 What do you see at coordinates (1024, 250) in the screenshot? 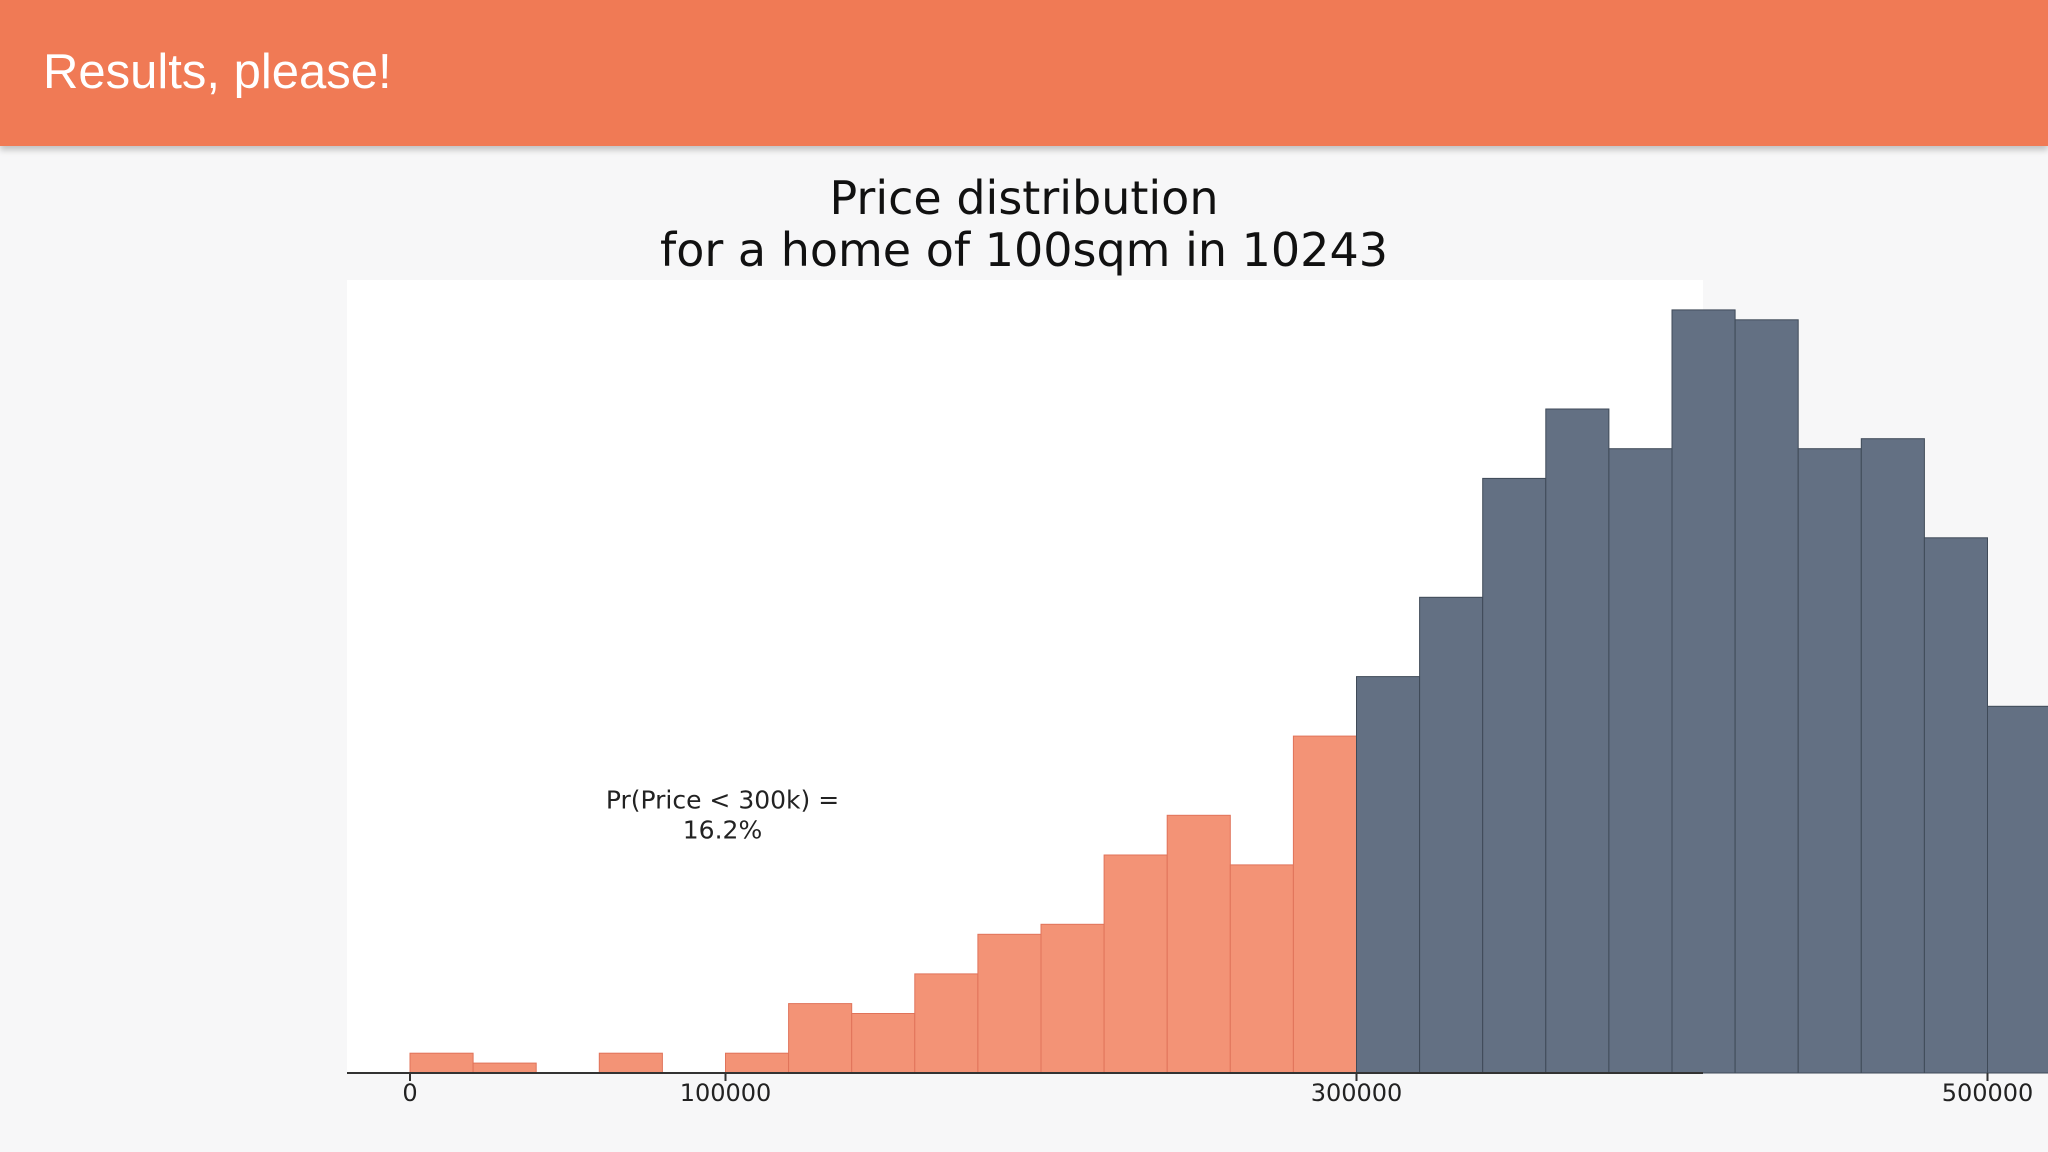
I see `chart-subtitle: for a home of 100sqm in 10243` at bounding box center [1024, 250].